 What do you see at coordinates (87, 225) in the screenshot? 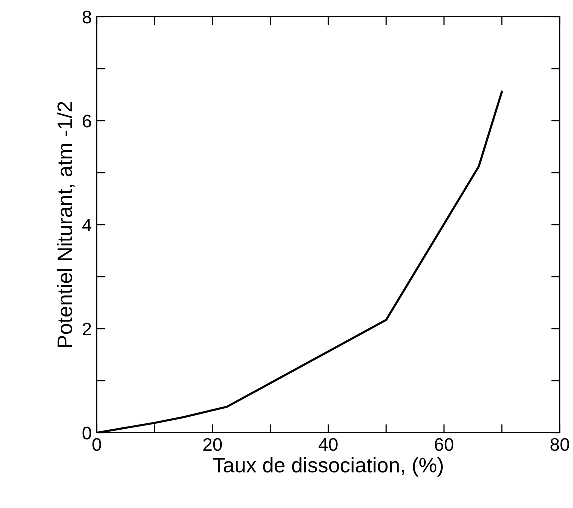
I see `y-tick-label: 4` at bounding box center [87, 225].